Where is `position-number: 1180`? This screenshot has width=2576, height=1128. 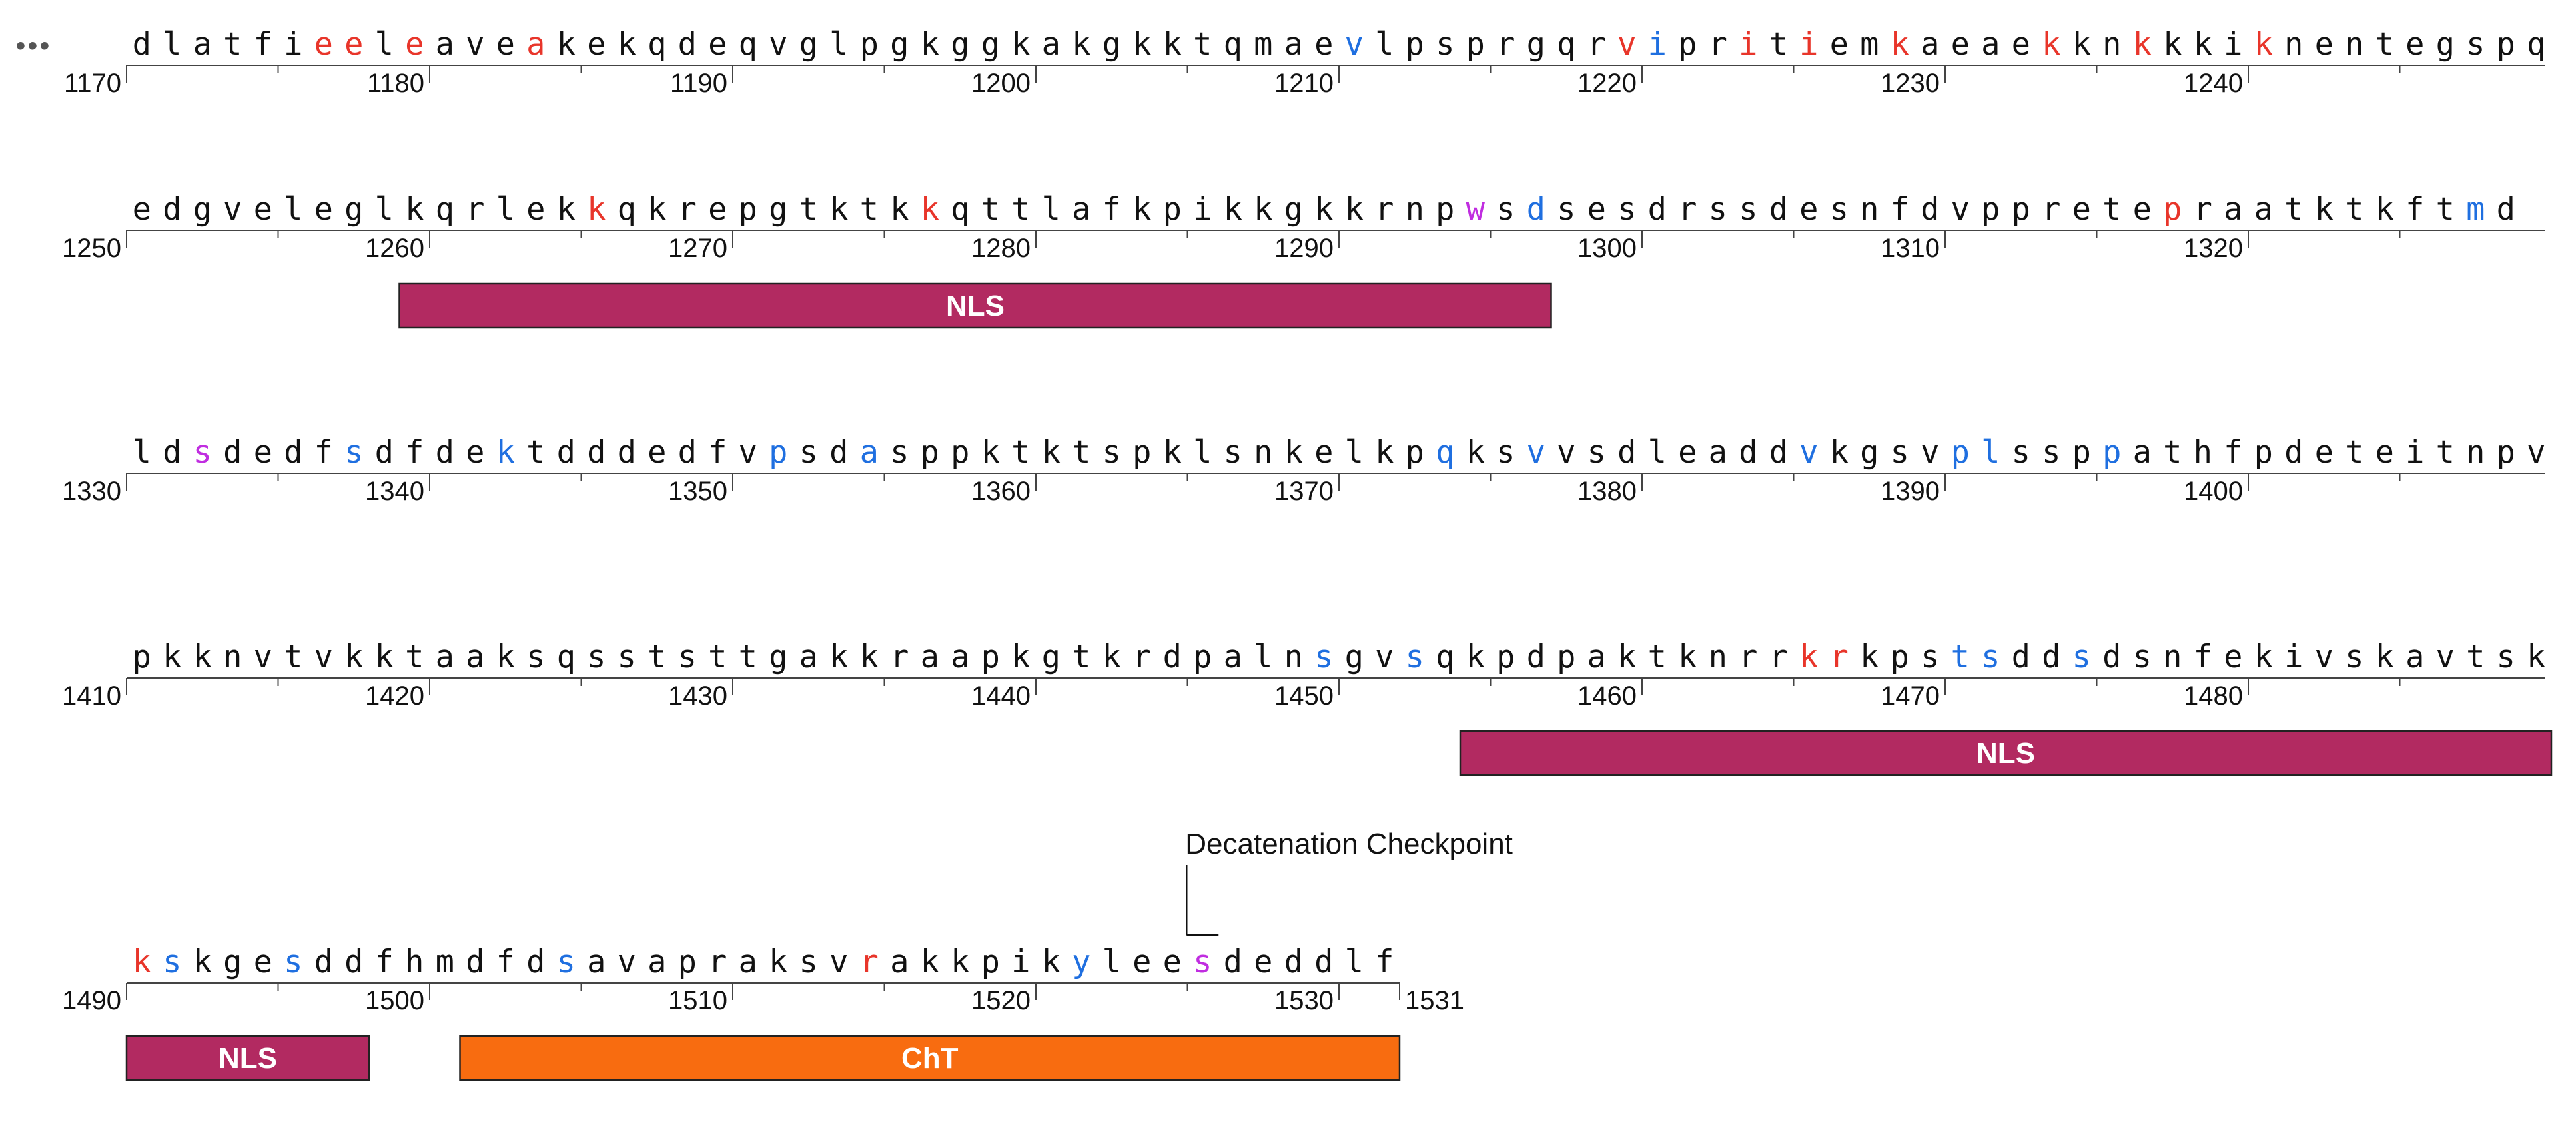
position-number: 1180 is located at coordinates (396, 84).